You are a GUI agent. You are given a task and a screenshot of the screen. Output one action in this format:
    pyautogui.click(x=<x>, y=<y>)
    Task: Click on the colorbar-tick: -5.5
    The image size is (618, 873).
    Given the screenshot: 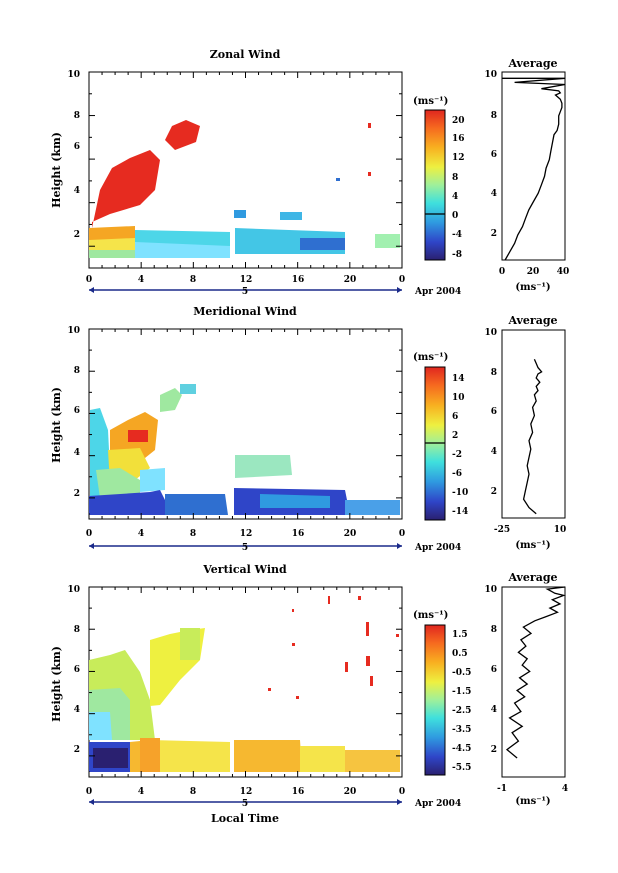 What is the action you would take?
    pyautogui.click(x=461, y=768)
    